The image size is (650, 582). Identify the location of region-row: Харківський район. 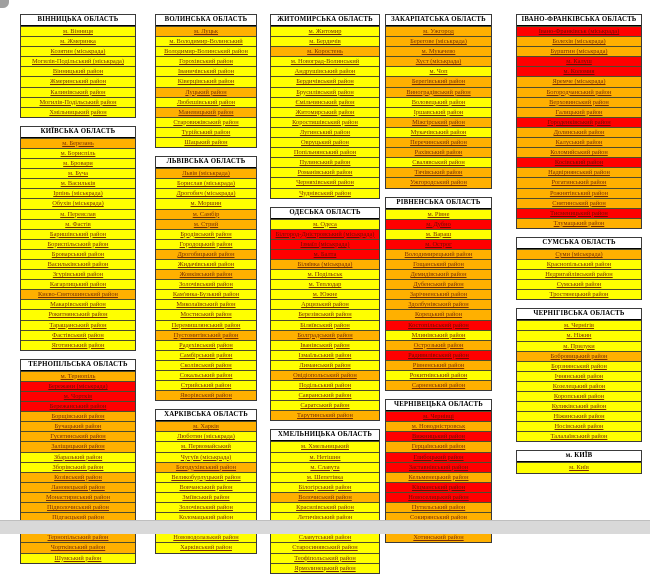
(206, 547).